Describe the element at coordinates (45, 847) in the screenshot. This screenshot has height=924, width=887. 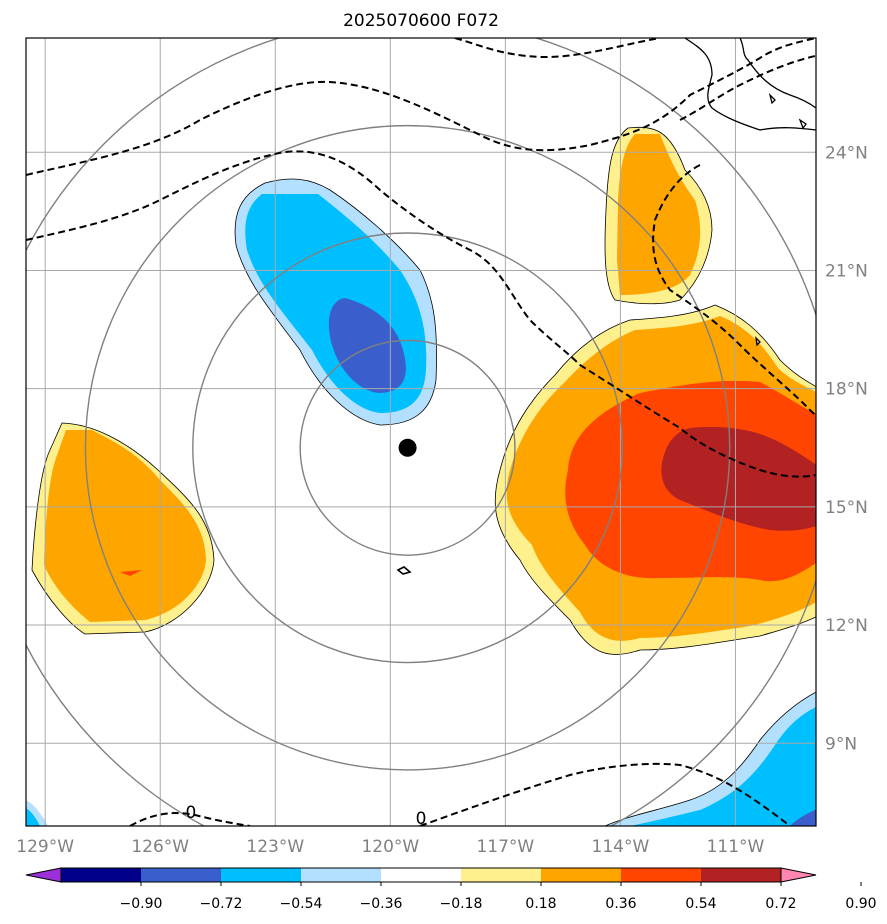
I see `longitude-tick-label: 129°W` at that location.